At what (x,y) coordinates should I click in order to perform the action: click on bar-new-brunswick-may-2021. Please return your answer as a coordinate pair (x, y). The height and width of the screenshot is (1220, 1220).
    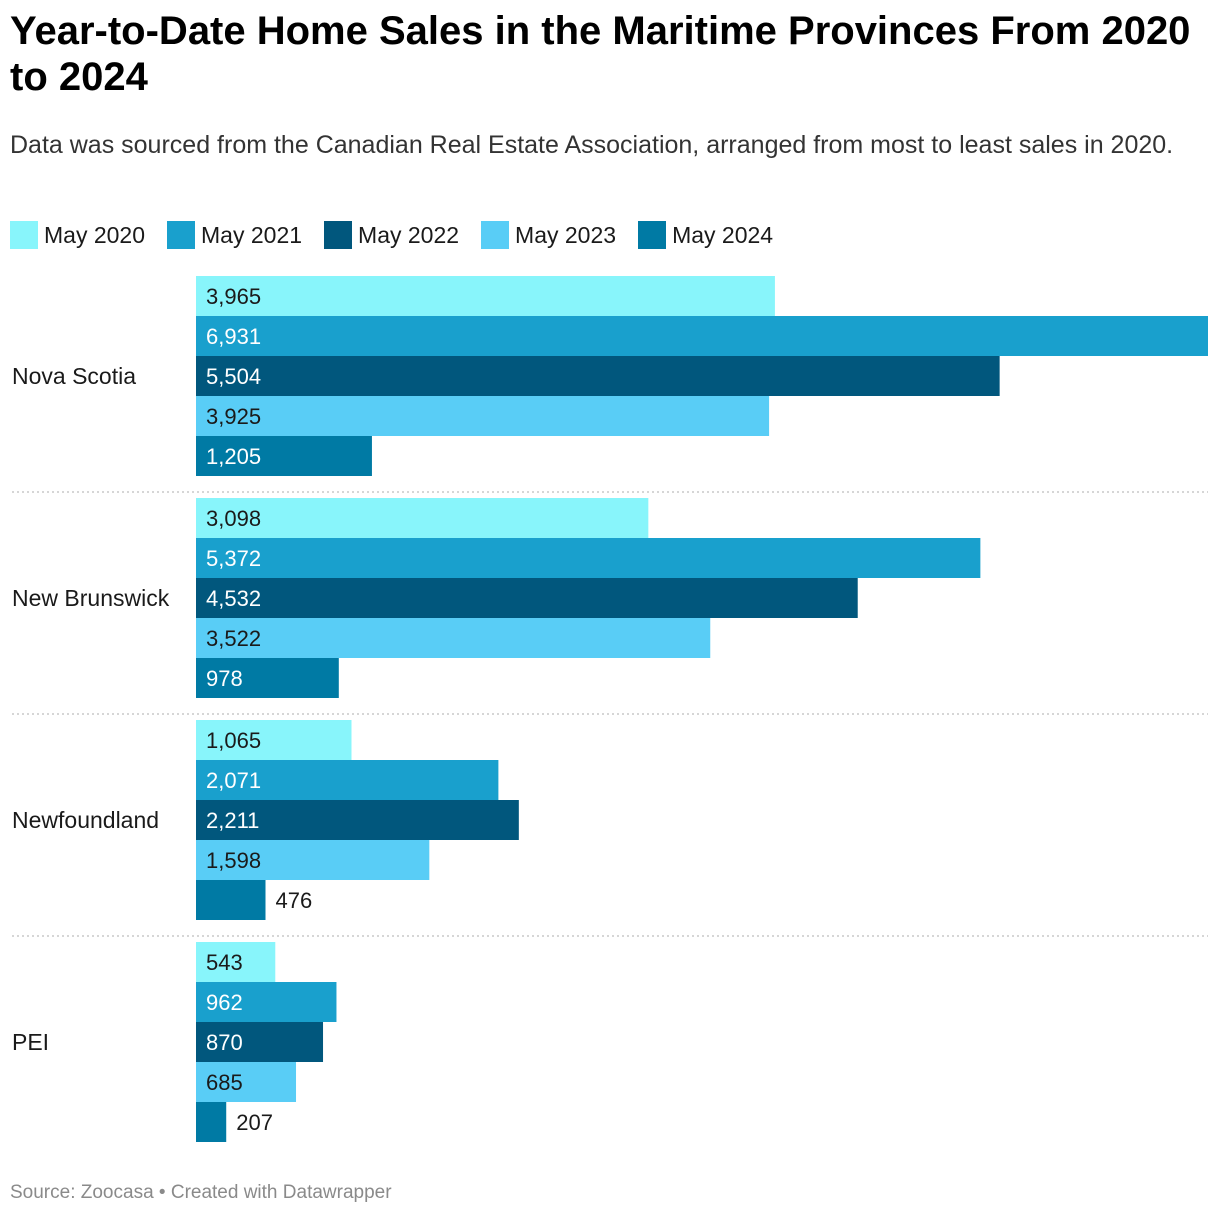
    Looking at the image, I should click on (588, 558).